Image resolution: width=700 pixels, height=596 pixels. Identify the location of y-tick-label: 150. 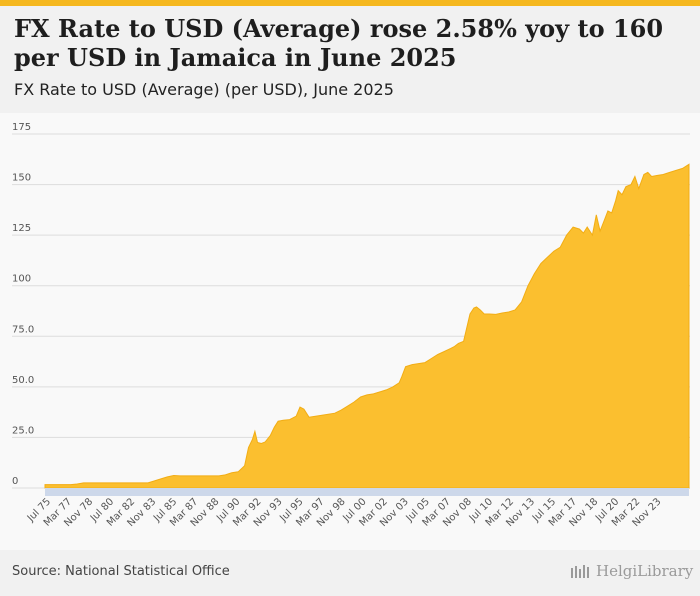
(21, 178).